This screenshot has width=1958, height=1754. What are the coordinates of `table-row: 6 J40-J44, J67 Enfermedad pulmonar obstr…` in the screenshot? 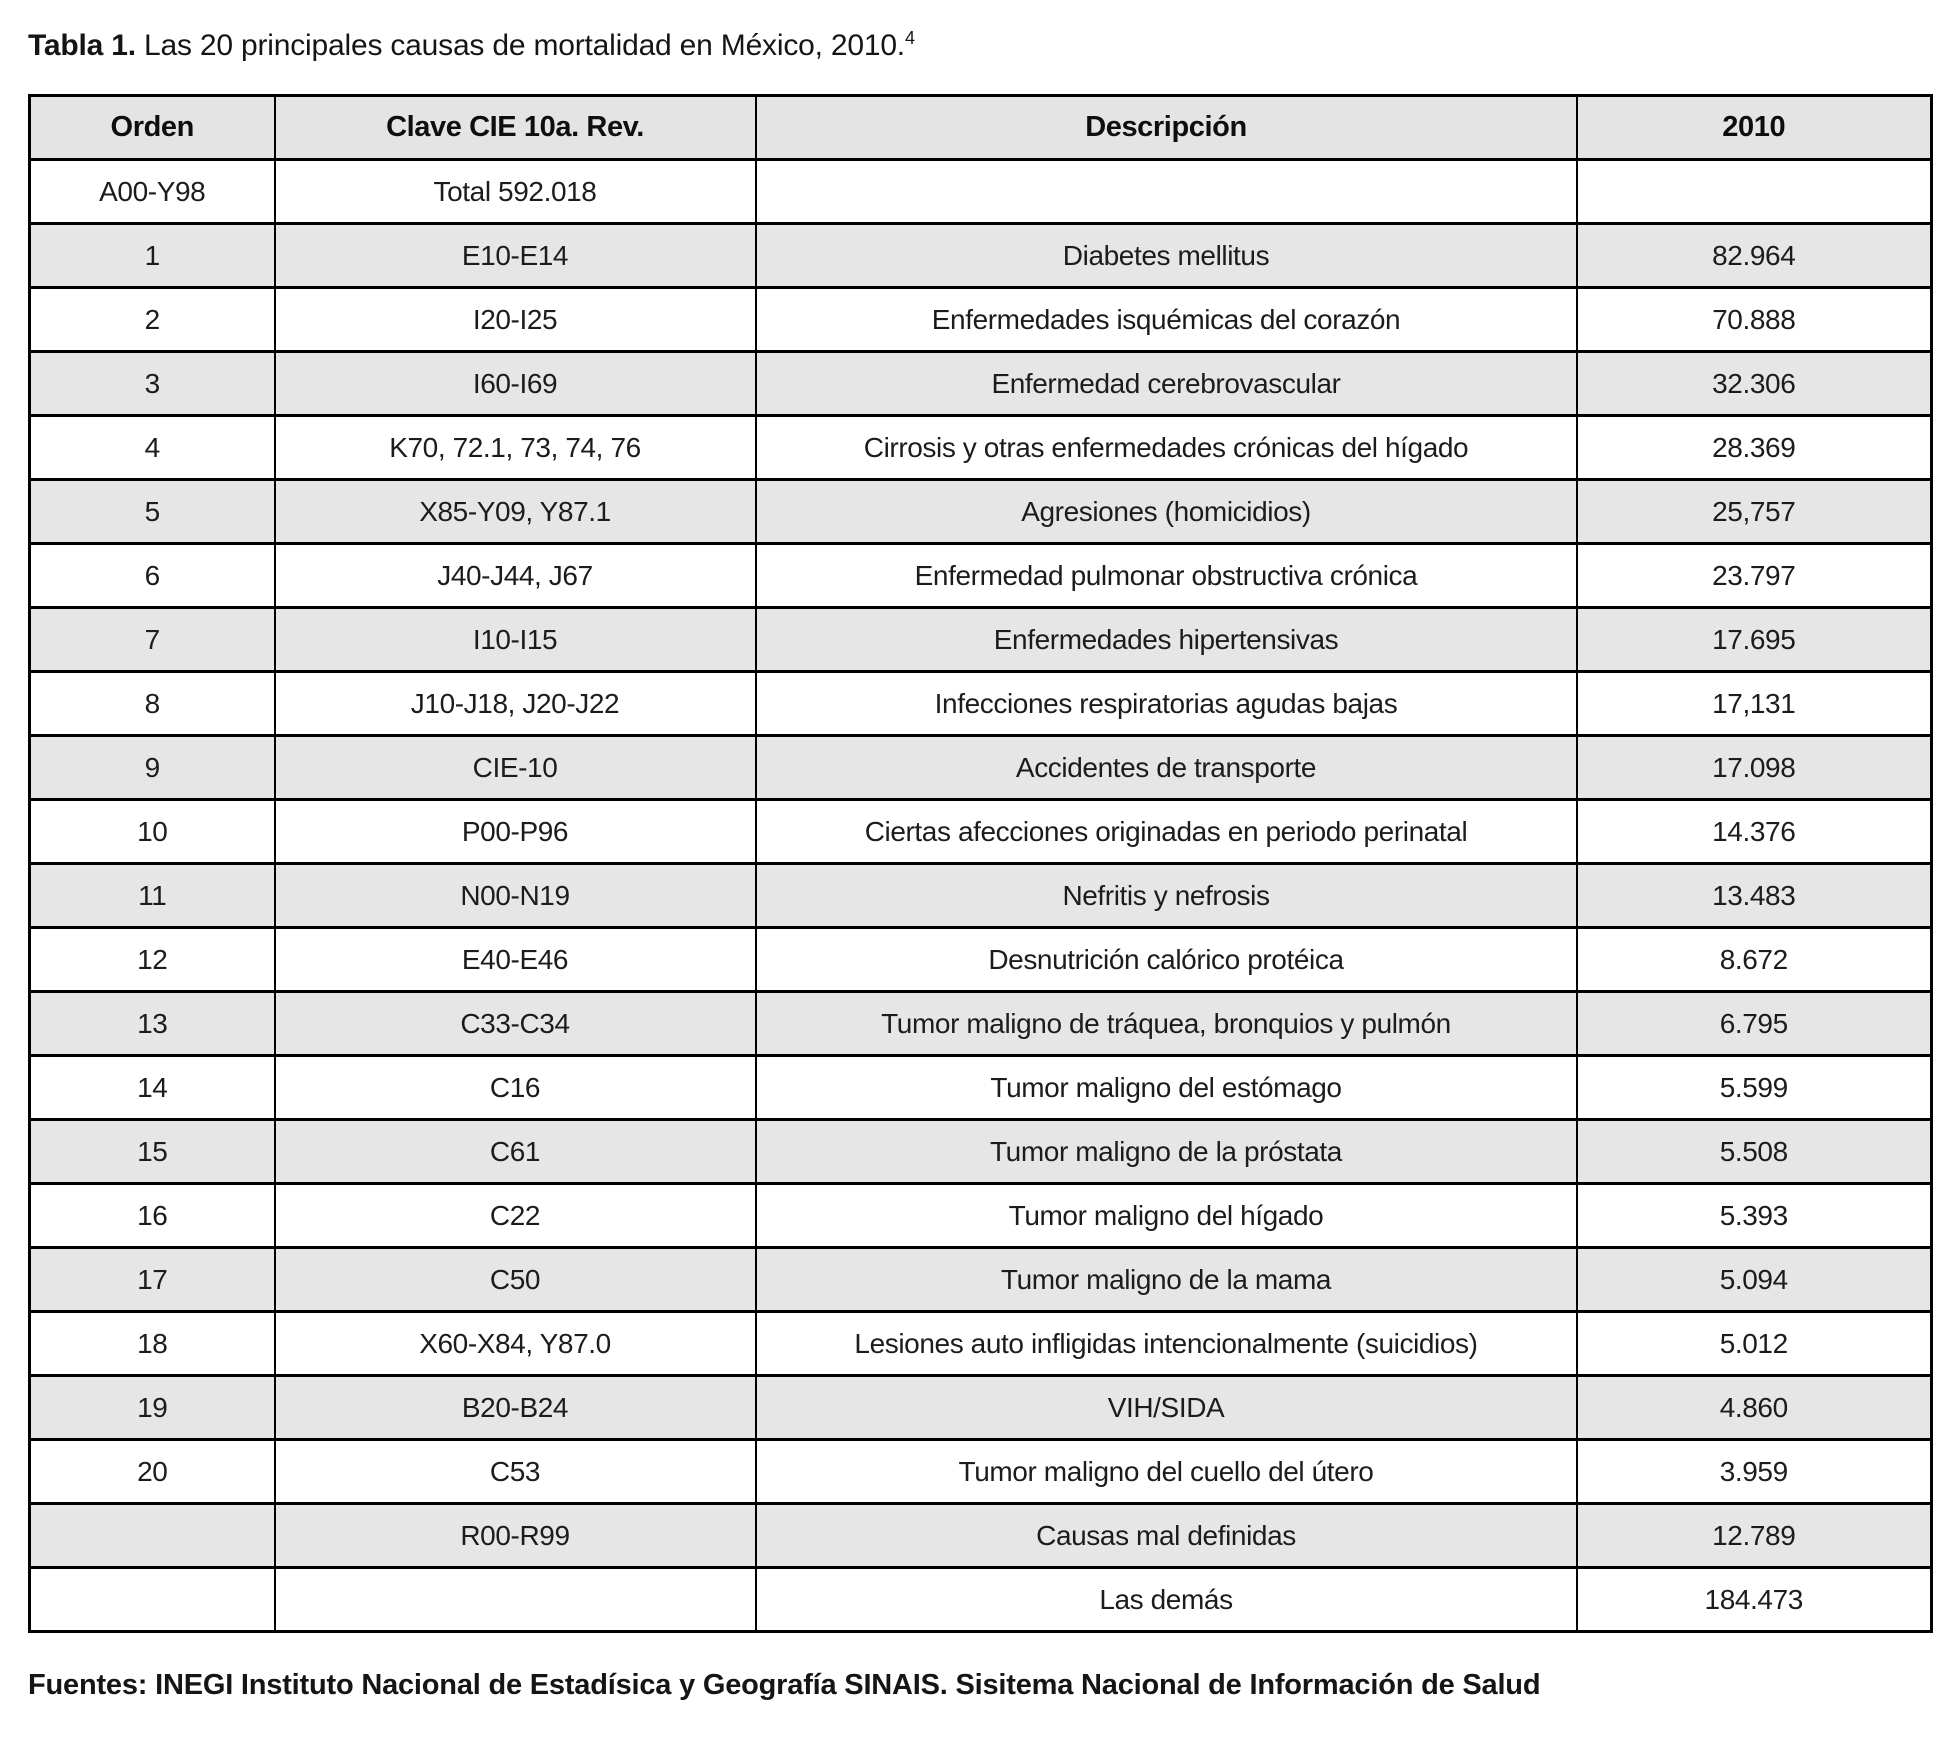 It's located at (980, 575).